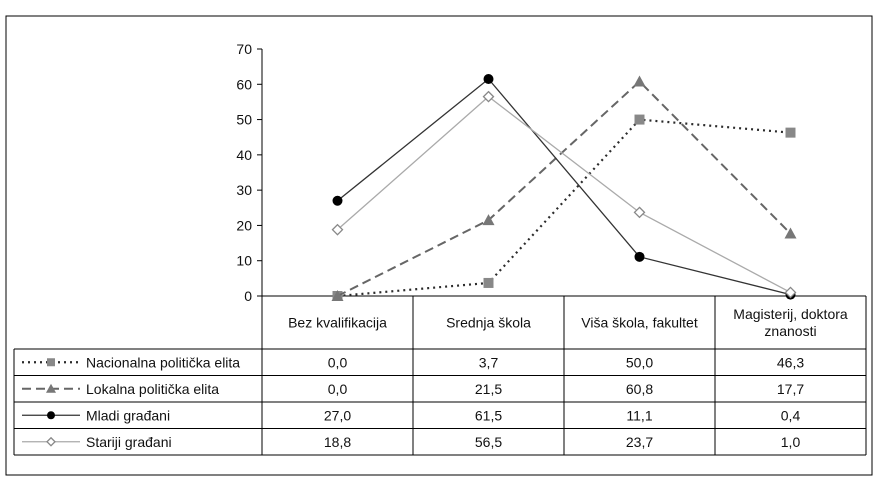  What do you see at coordinates (152, 389) in the screenshot?
I see `legend-series-name: Lokalna politička elita` at bounding box center [152, 389].